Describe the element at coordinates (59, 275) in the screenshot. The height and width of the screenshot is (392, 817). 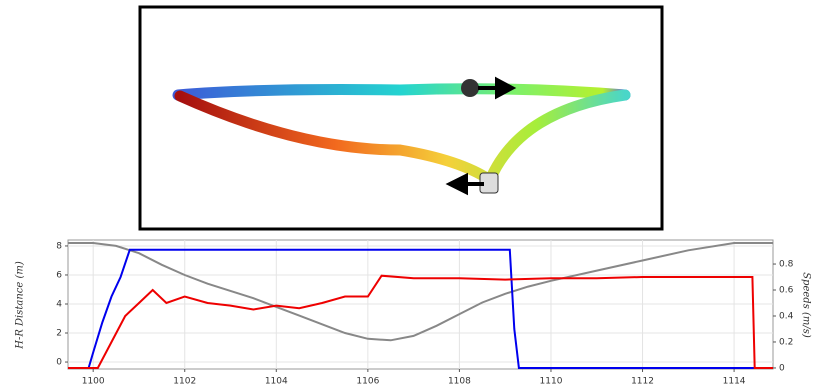
I see `y-tick-label: 6` at that location.